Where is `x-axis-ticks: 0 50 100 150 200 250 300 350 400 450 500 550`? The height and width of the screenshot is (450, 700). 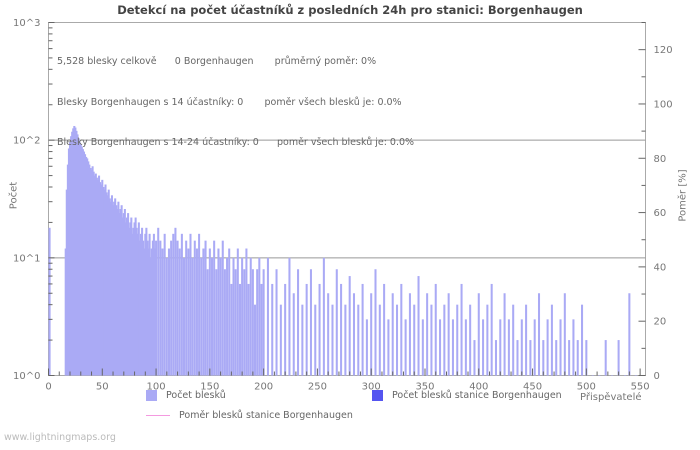
x-axis-ticks: 0 50 100 150 200 250 300 350 400 450 500 550 is located at coordinates (347, 380).